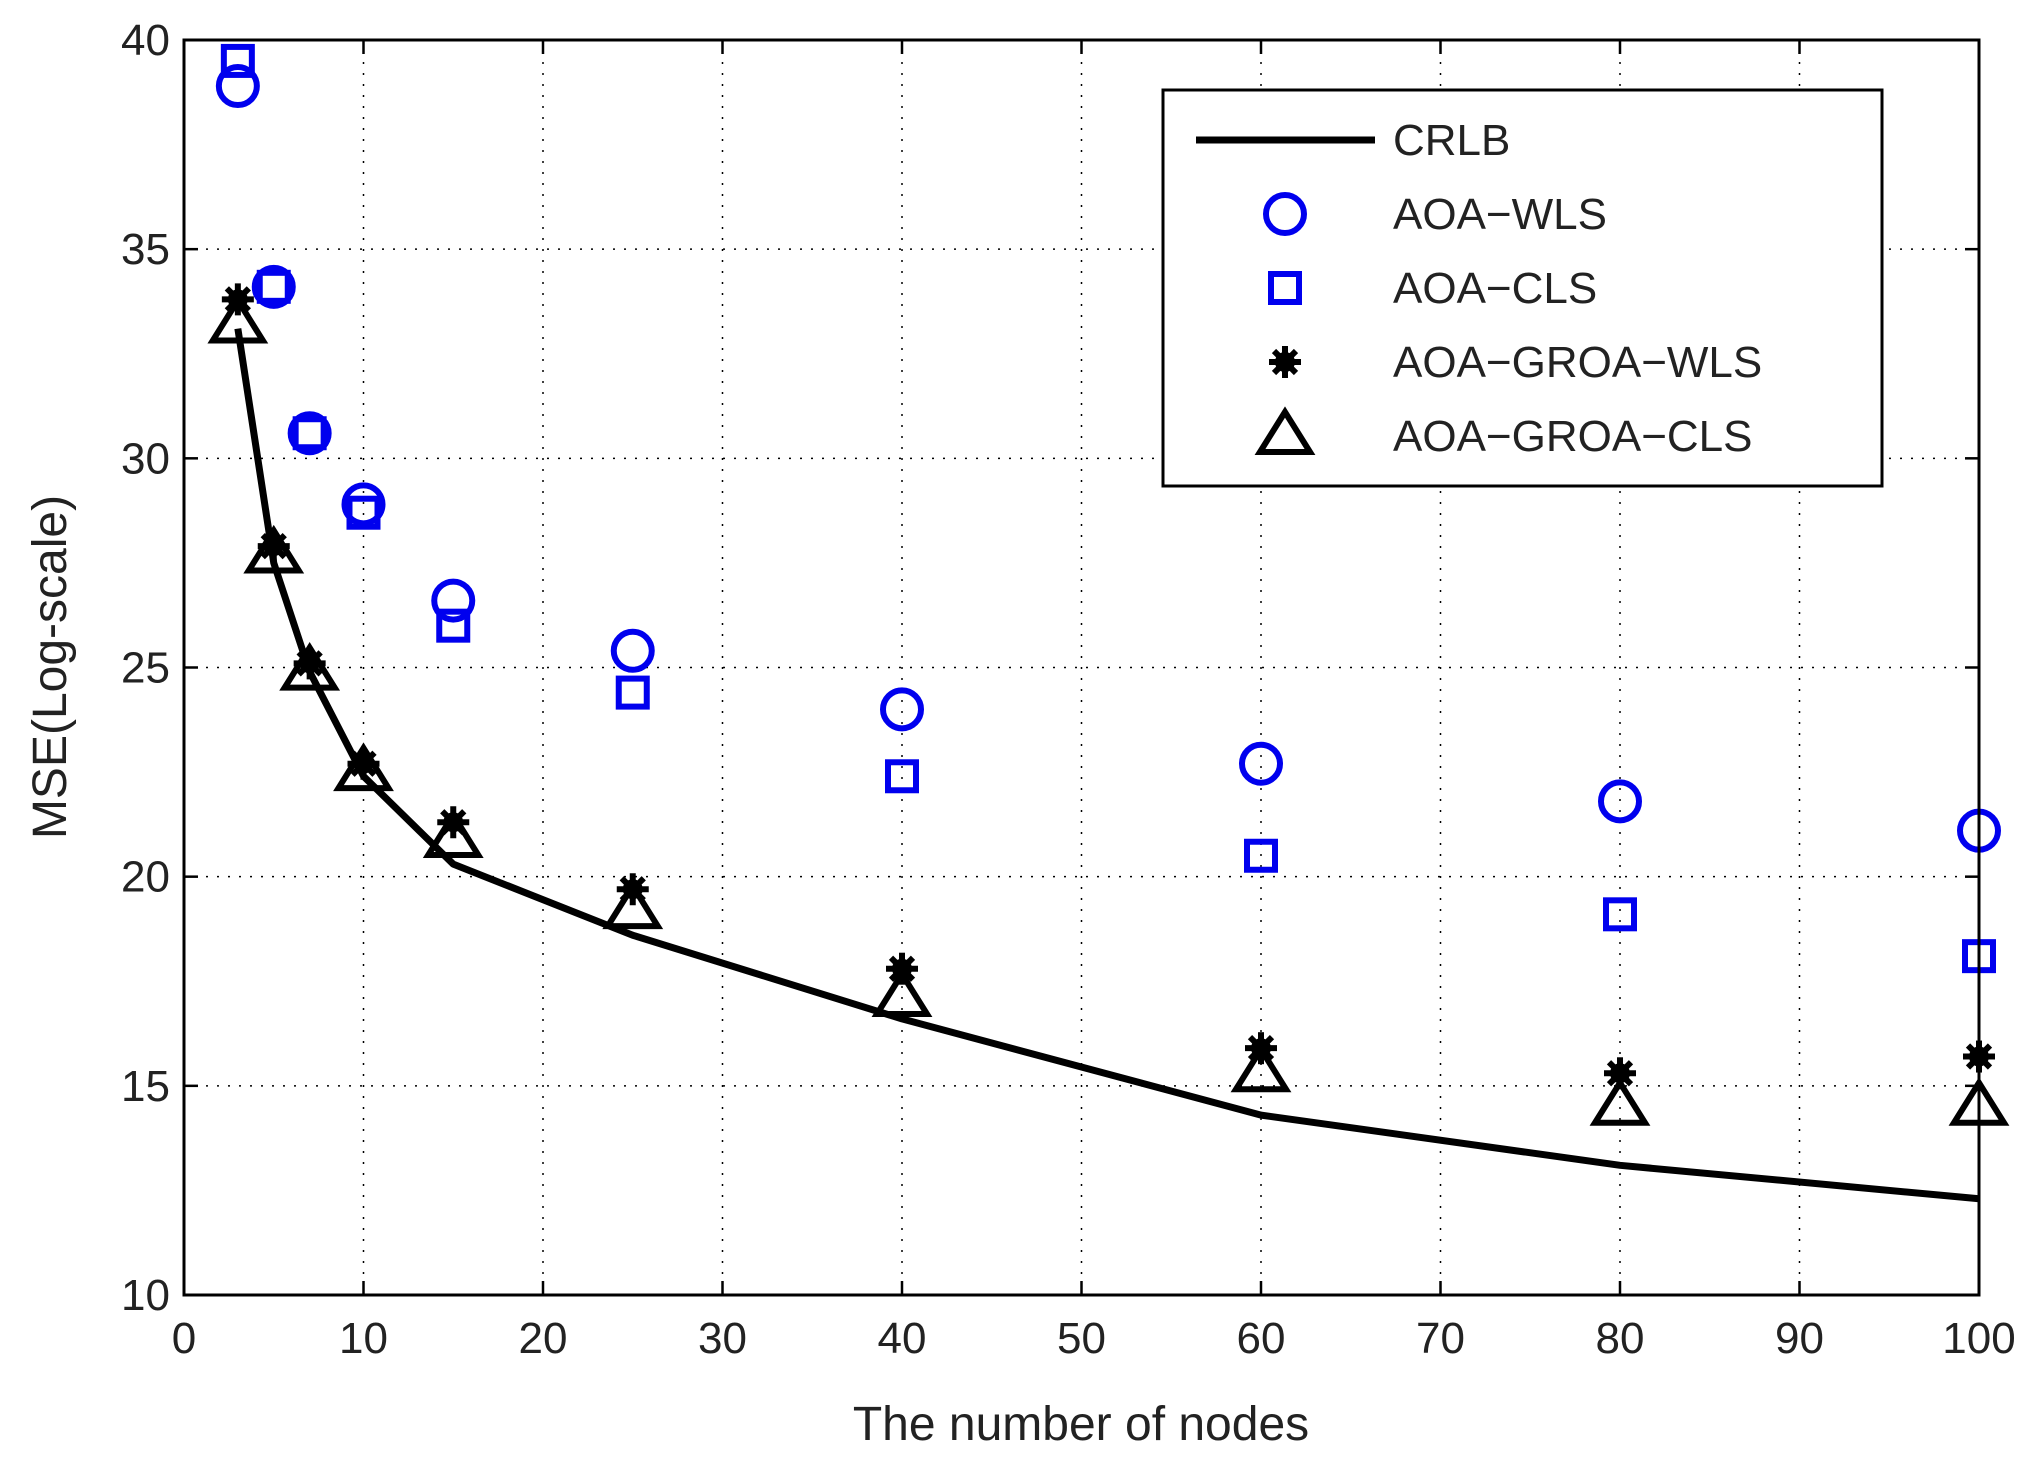  What do you see at coordinates (145, 1295) in the screenshot?
I see `y-tick-label: 10` at bounding box center [145, 1295].